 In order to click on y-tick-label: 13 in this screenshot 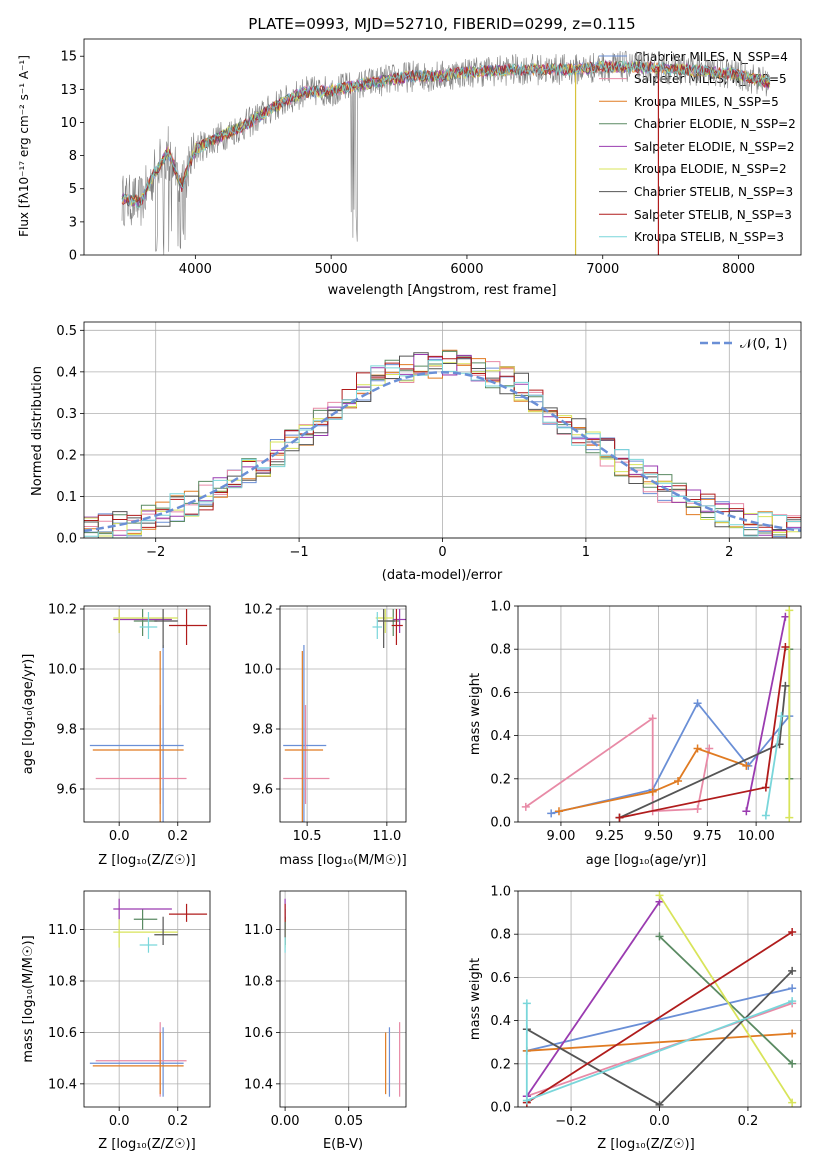, I will do `click(68, 90)`.